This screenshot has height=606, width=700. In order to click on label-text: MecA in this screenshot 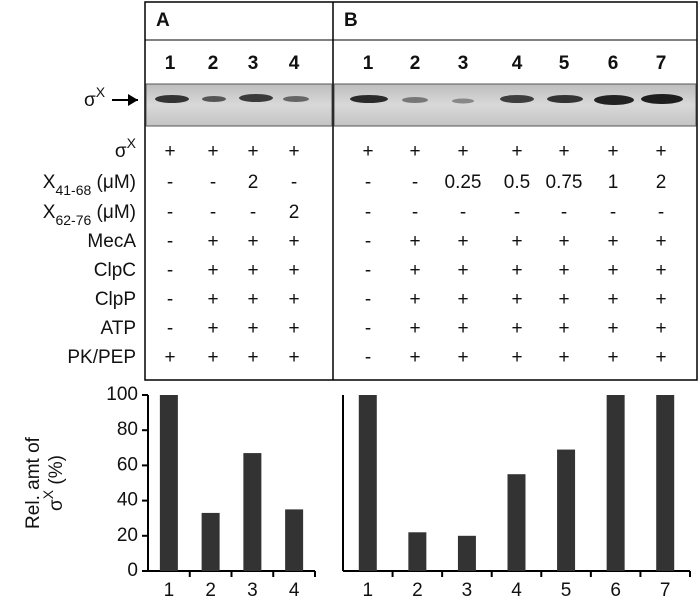, I will do `click(111, 241)`.